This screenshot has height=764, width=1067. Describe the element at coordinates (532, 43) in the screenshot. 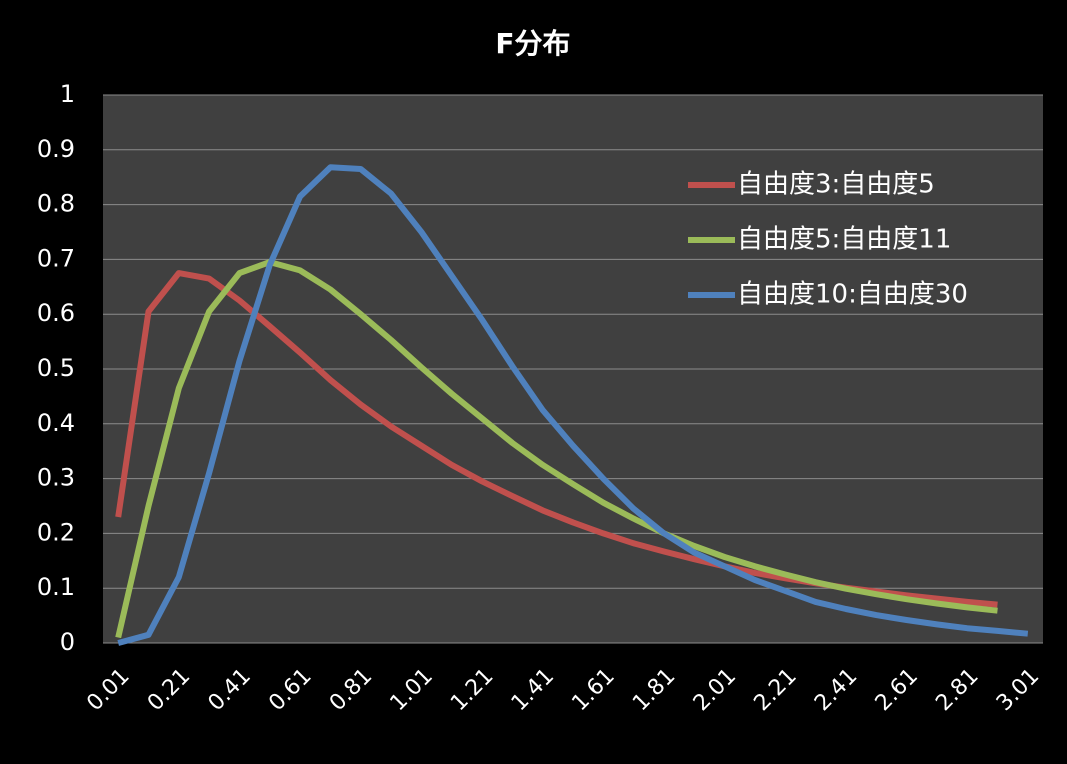

I see `chart-title: F分布` at that location.